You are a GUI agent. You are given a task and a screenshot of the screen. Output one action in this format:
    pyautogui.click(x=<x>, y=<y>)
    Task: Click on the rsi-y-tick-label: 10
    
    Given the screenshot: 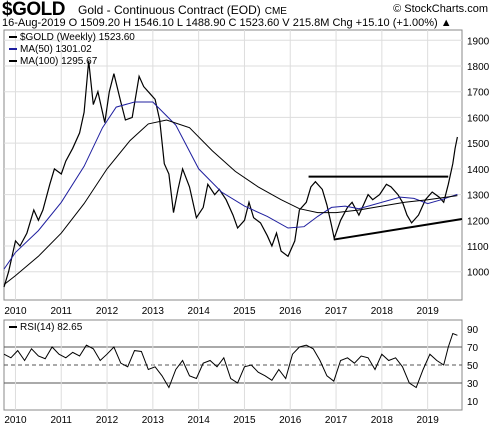 What is the action you would take?
    pyautogui.click(x=473, y=402)
    